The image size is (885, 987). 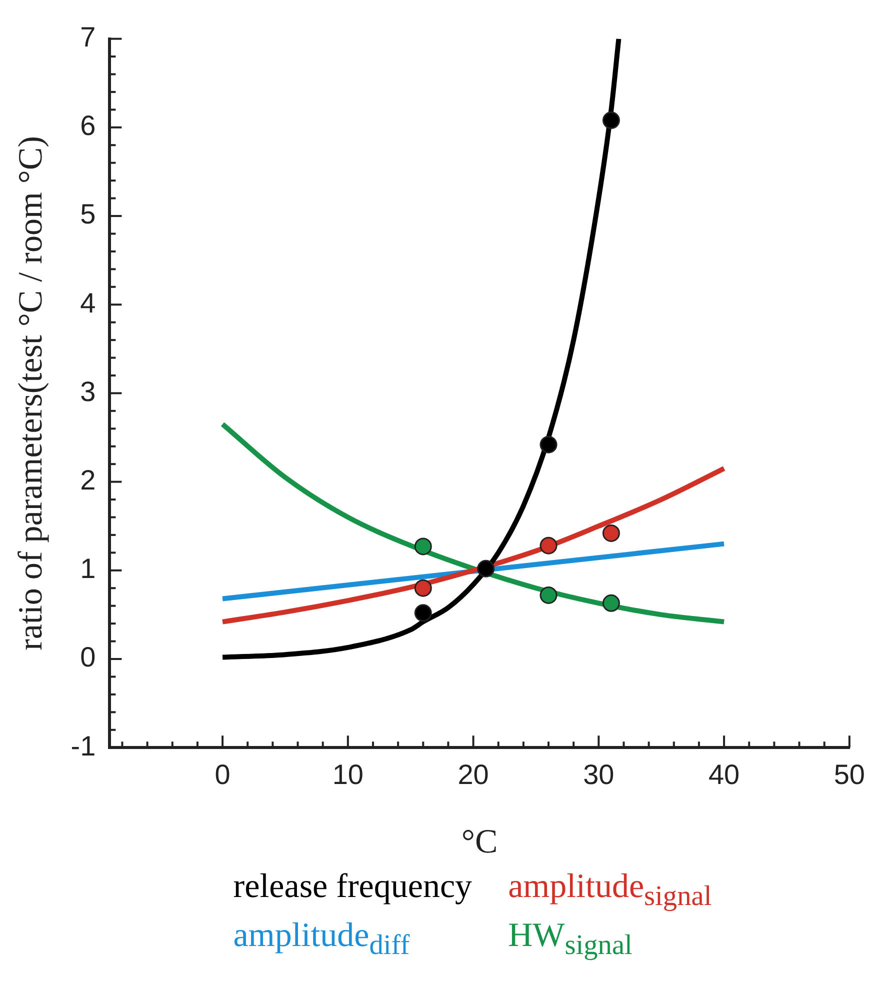 What do you see at coordinates (88, 37) in the screenshot?
I see `y-tick-label: 7` at bounding box center [88, 37].